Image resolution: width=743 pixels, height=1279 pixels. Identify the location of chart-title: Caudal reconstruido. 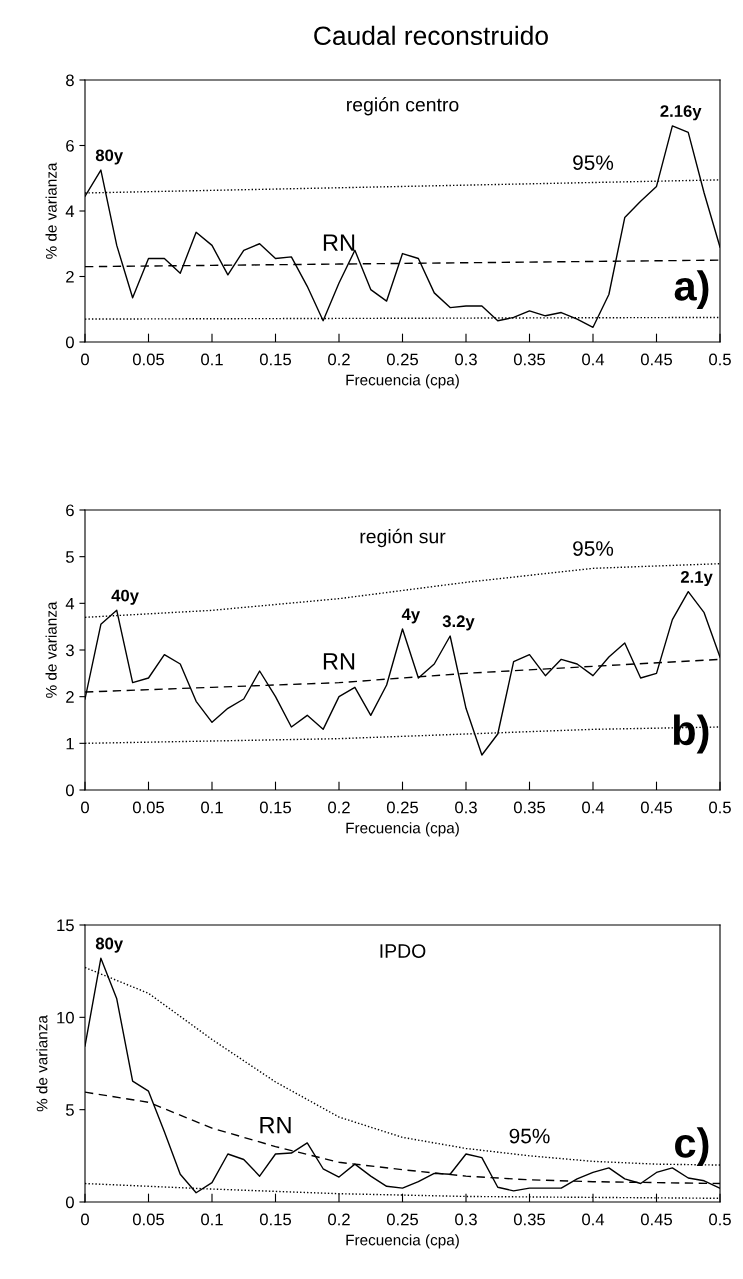
(431, 35).